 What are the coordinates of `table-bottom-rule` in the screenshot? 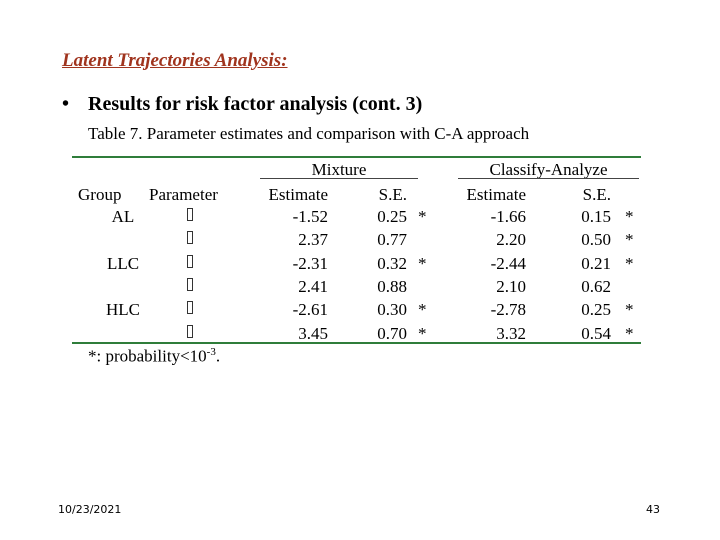 It's located at (356, 343).